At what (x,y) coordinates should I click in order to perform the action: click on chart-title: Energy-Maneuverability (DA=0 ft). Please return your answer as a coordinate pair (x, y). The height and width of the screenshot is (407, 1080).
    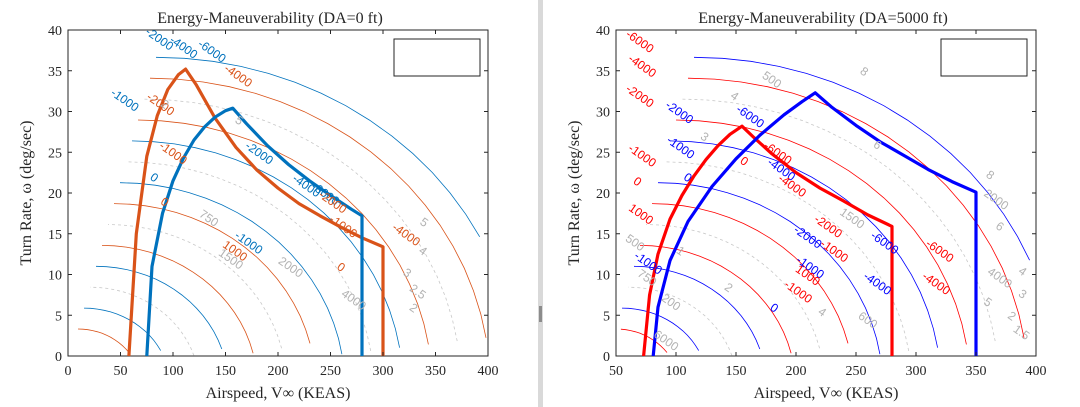
    Looking at the image, I should click on (270, 18).